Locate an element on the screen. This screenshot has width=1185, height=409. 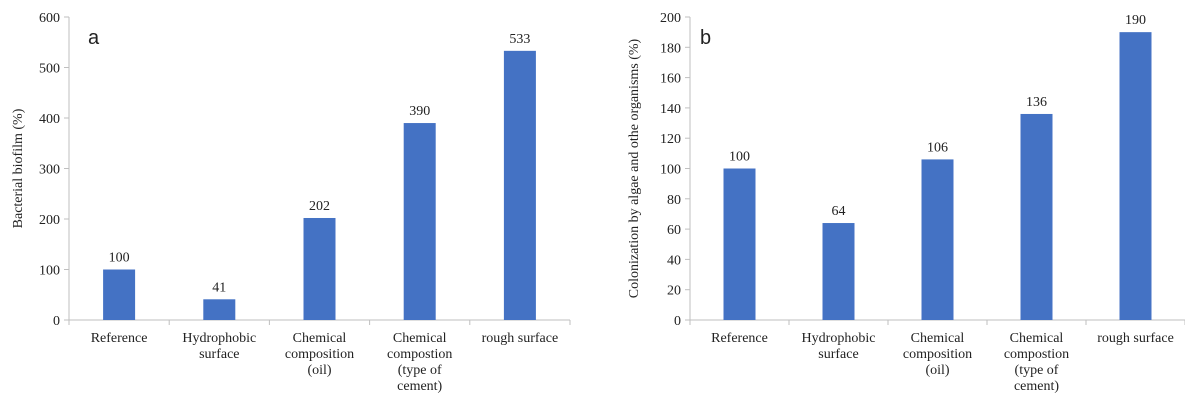
y-tick-label: 60 is located at coordinates (674, 230).